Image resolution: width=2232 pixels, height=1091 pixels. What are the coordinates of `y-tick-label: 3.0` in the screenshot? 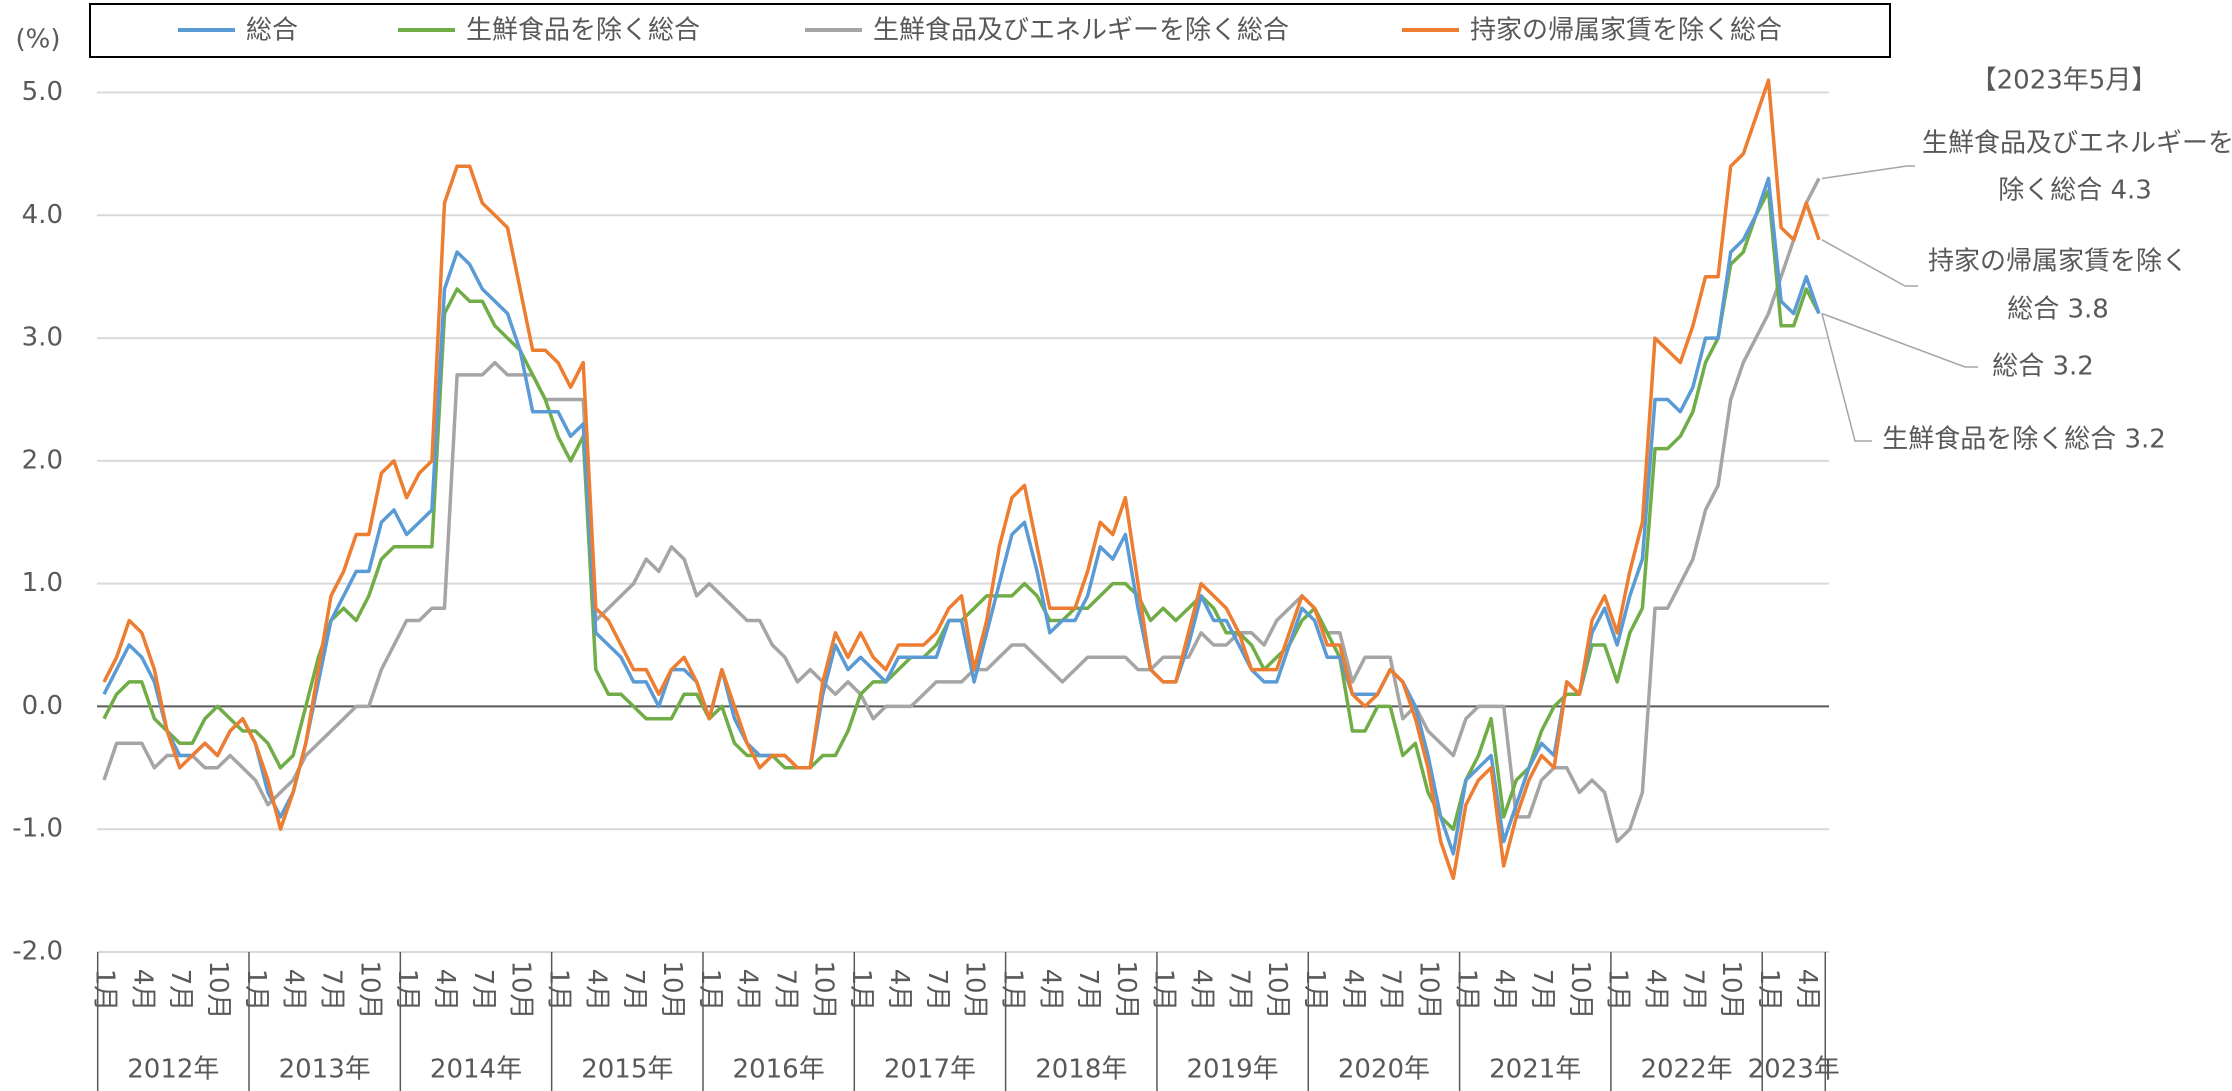 It's located at (42, 338).